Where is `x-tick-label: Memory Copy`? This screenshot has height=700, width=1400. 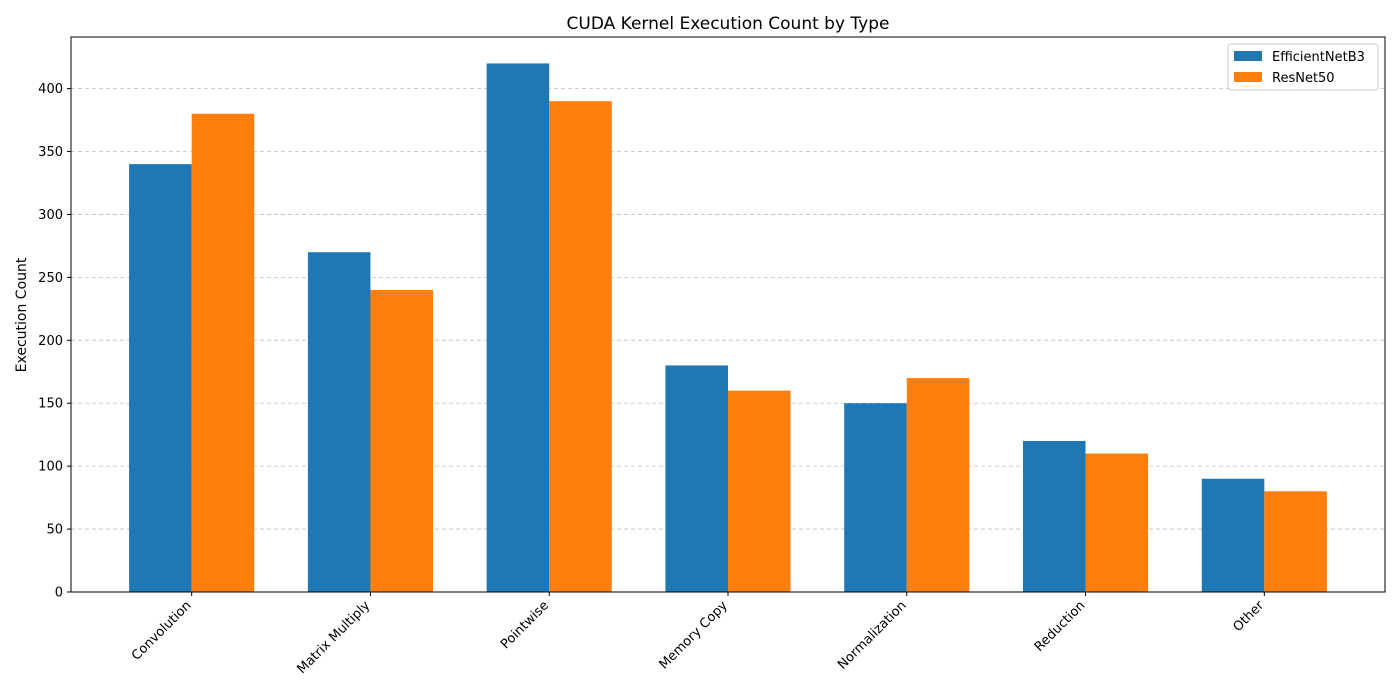
x-tick-label: Memory Copy is located at coordinates (694, 635).